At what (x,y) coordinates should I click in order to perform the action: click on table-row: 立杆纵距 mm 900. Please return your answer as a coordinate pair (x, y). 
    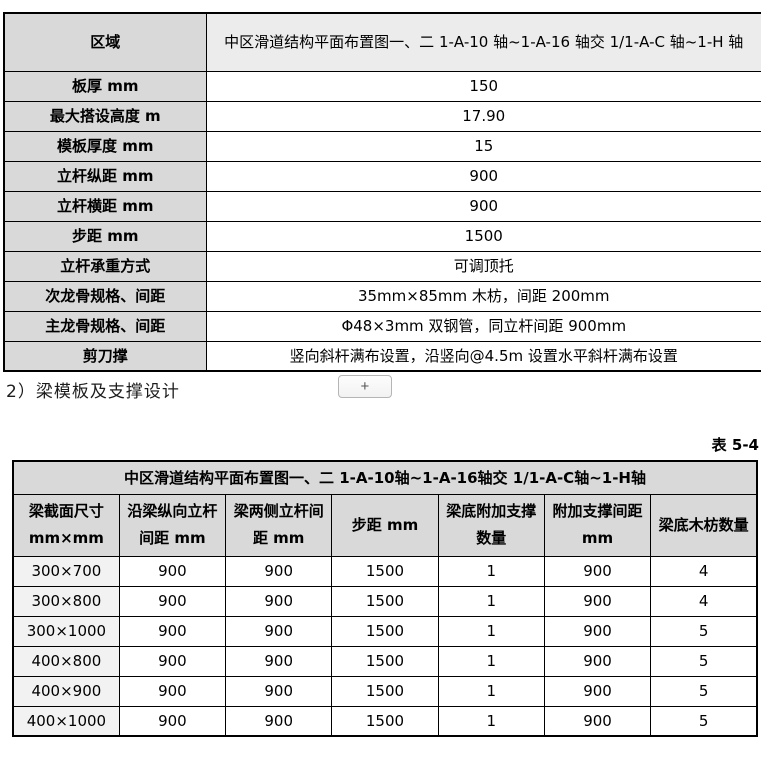
    Looking at the image, I should click on (382, 176).